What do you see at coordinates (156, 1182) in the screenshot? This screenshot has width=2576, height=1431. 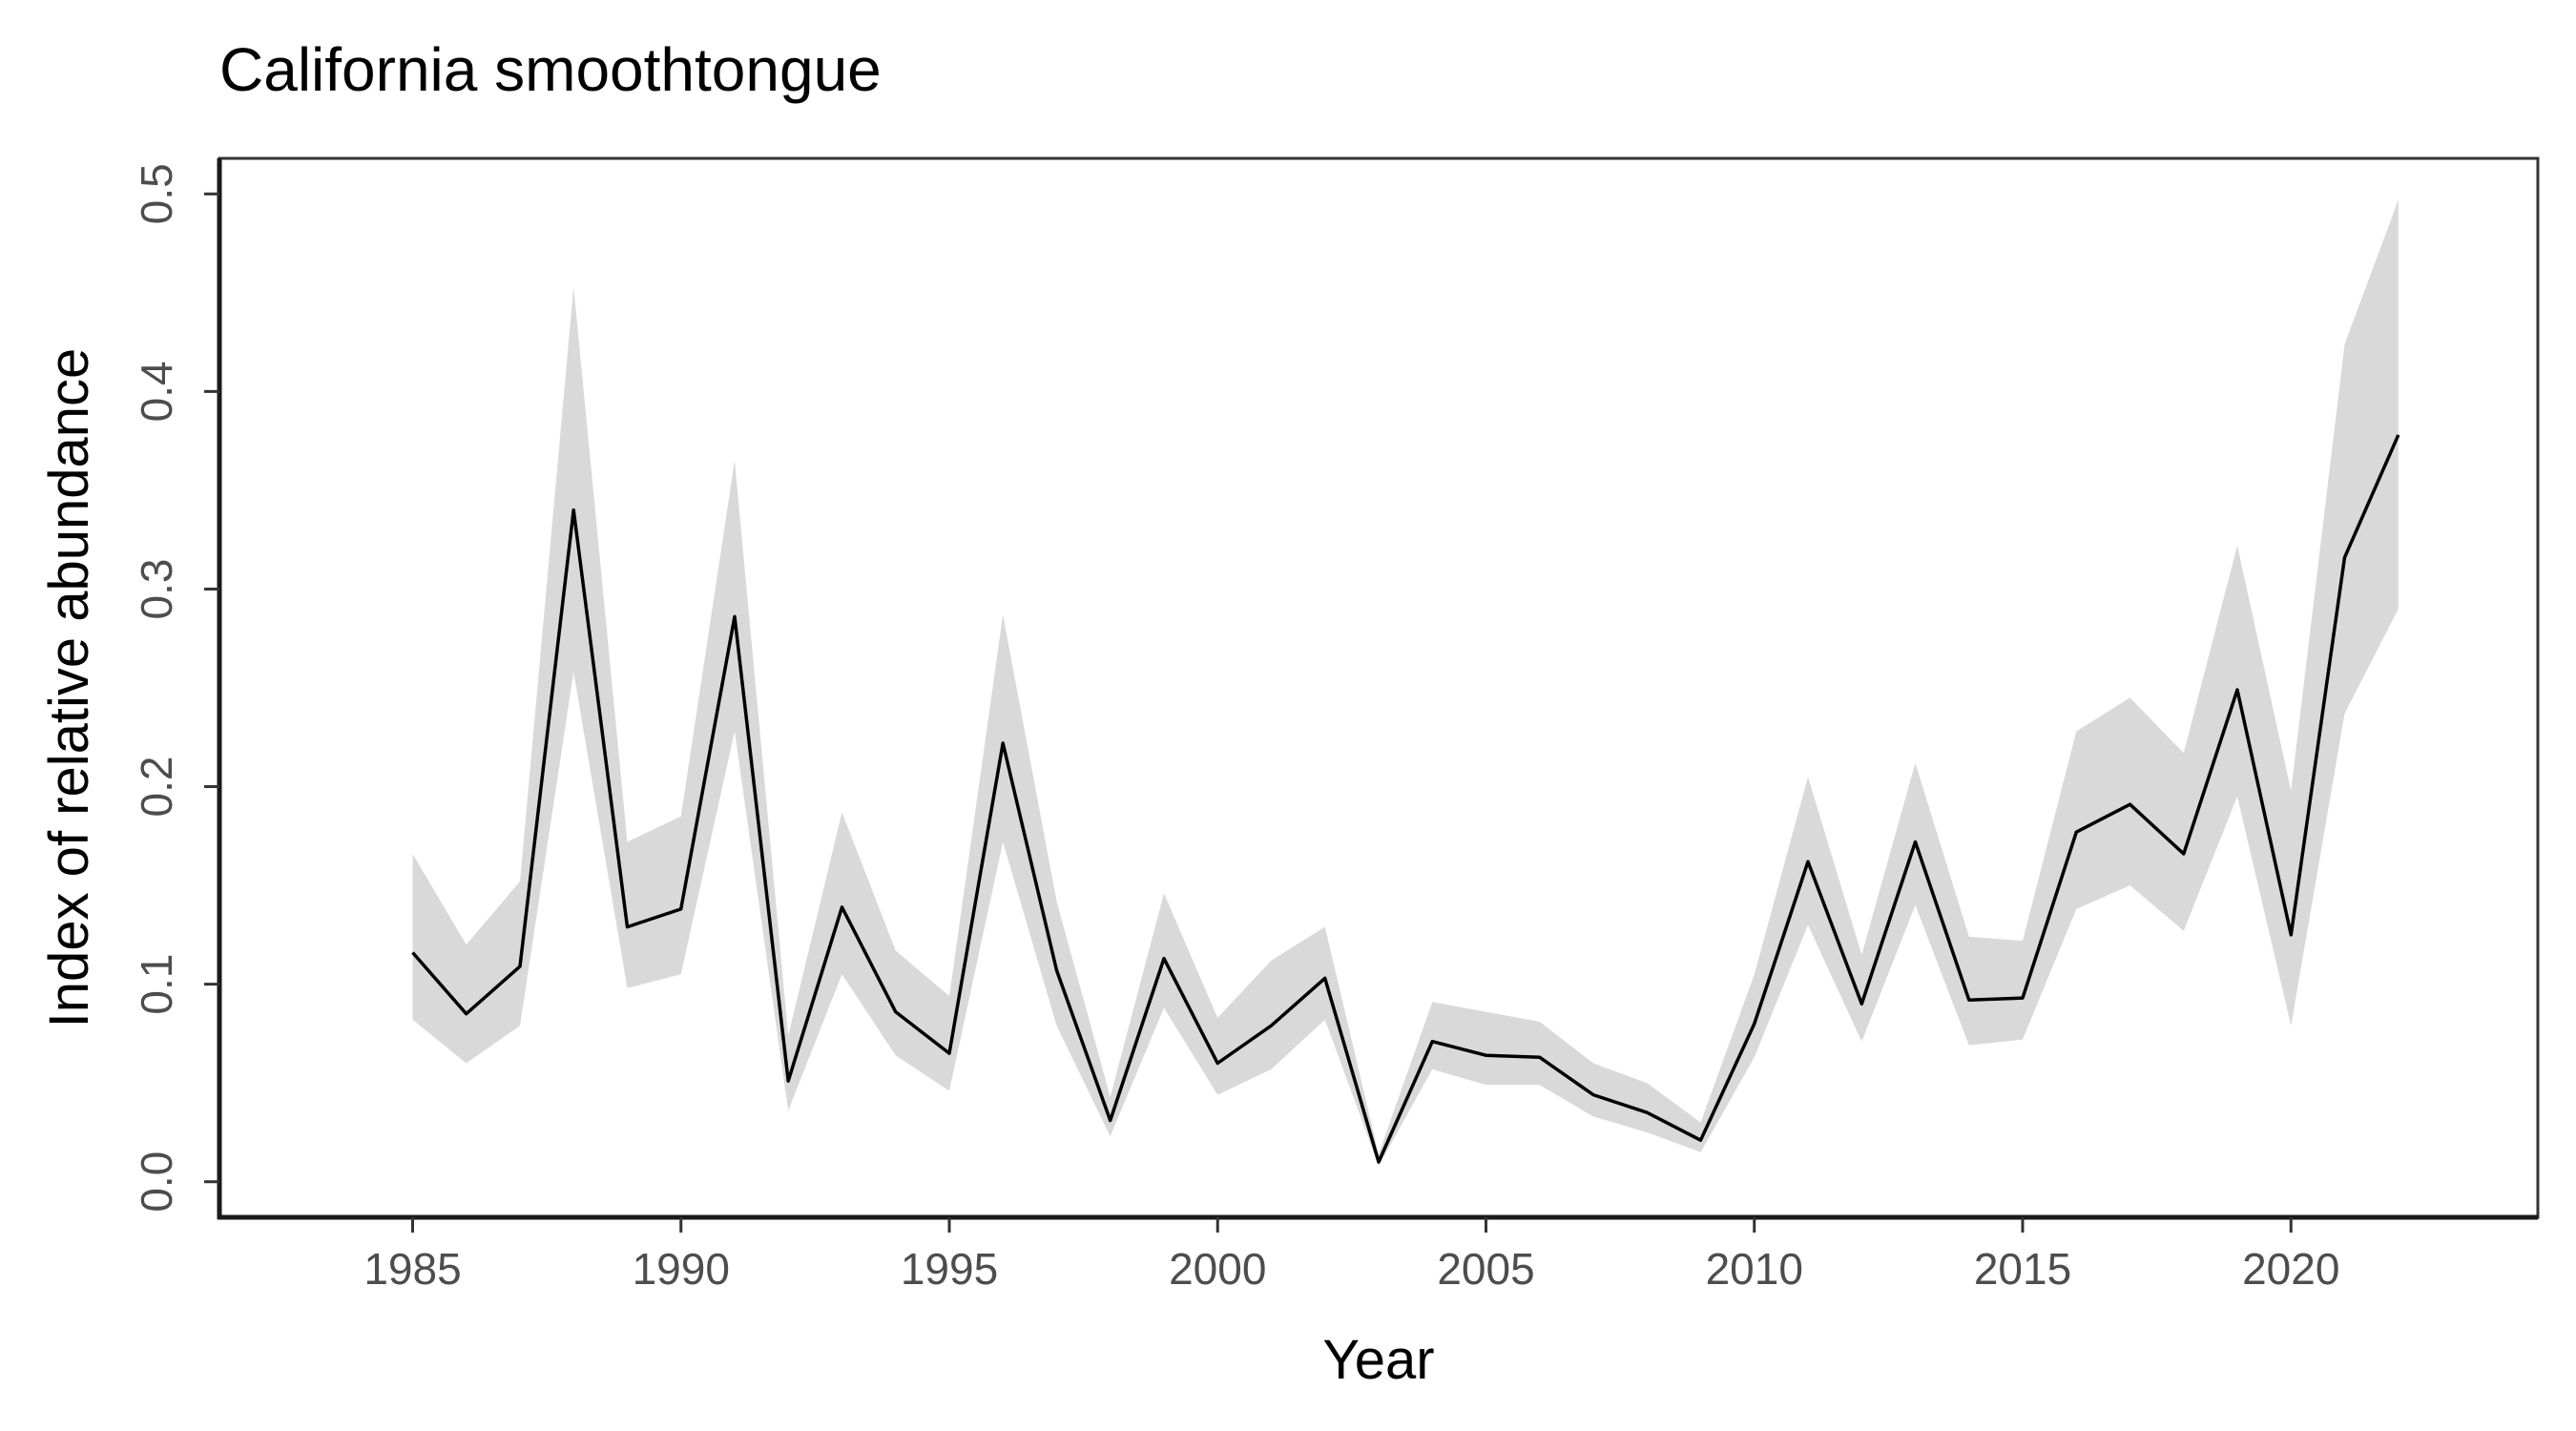 I see `y-tick-label-0.0: 0.0` at bounding box center [156, 1182].